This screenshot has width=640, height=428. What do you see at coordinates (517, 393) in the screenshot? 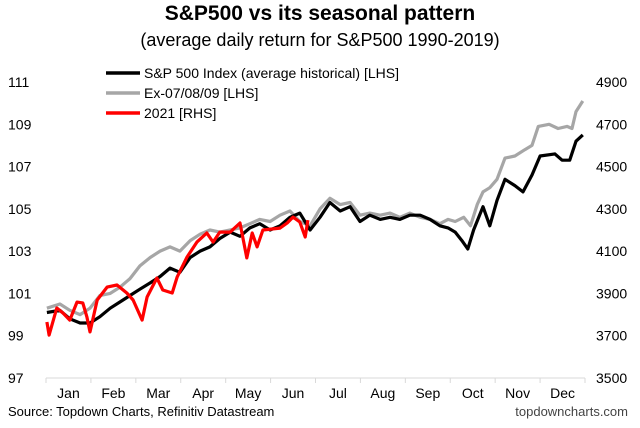
I see `x-tick-label: Nov` at bounding box center [517, 393].